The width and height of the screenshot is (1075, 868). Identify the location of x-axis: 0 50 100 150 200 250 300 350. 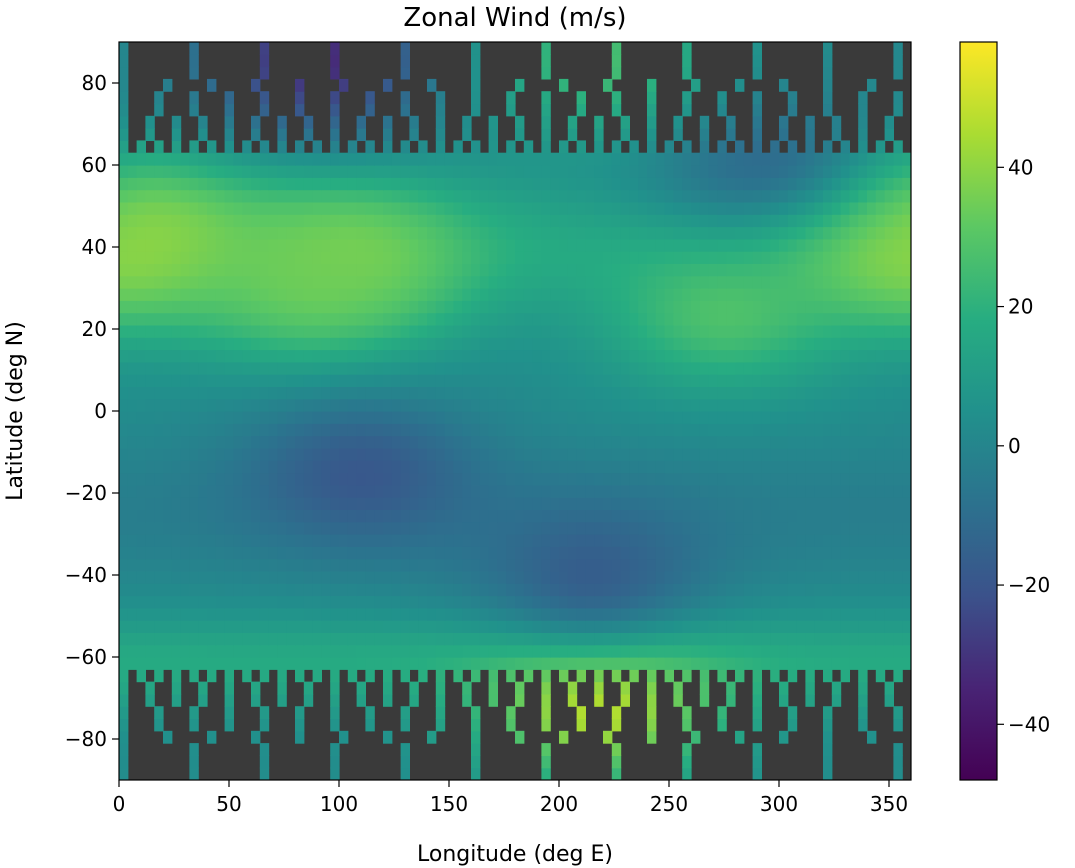
(510, 798).